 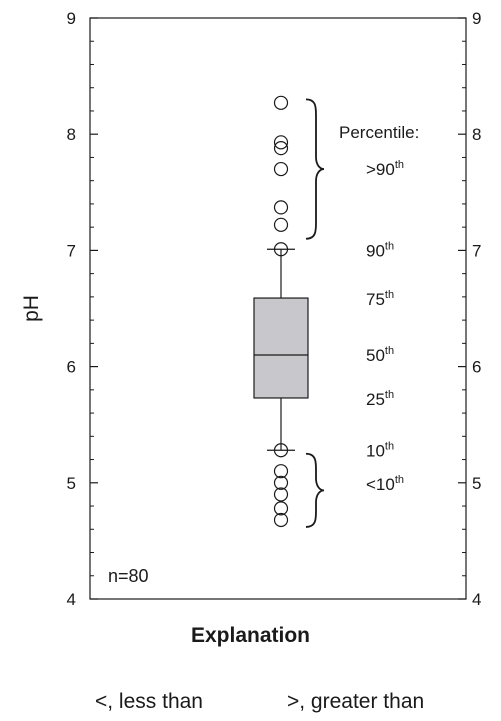 I want to click on x-axis-label: Explanation, so click(x=250, y=635).